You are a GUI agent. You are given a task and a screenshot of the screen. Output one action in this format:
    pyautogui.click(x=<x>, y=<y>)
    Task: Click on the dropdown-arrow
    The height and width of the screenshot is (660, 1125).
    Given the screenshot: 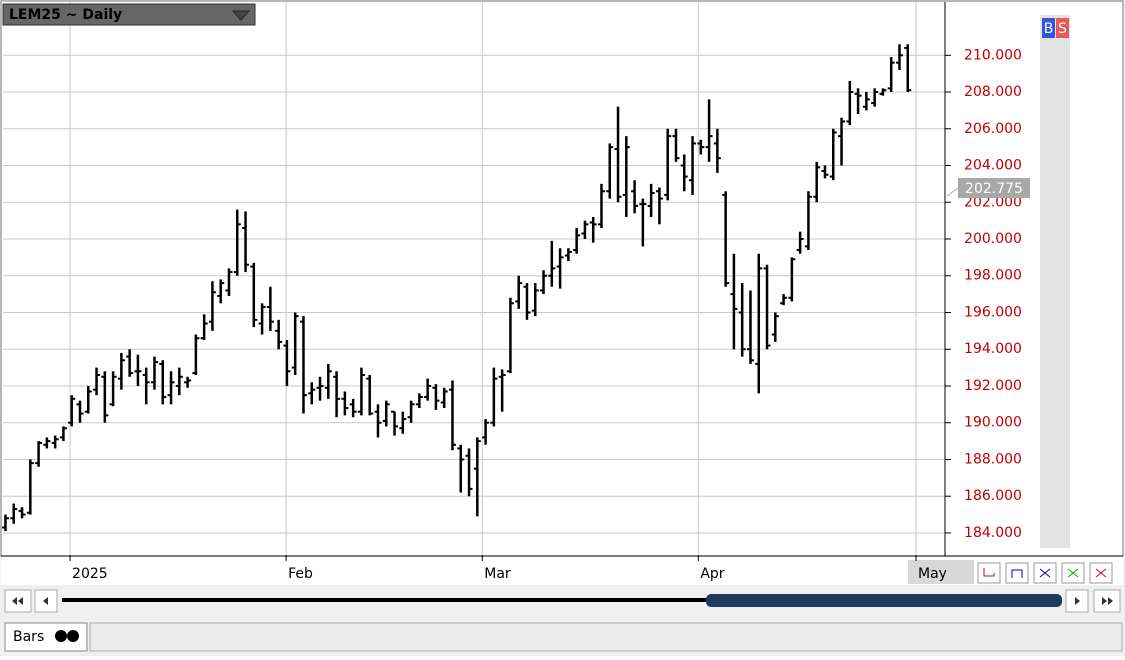 What is the action you would take?
    pyautogui.click(x=241, y=15)
    